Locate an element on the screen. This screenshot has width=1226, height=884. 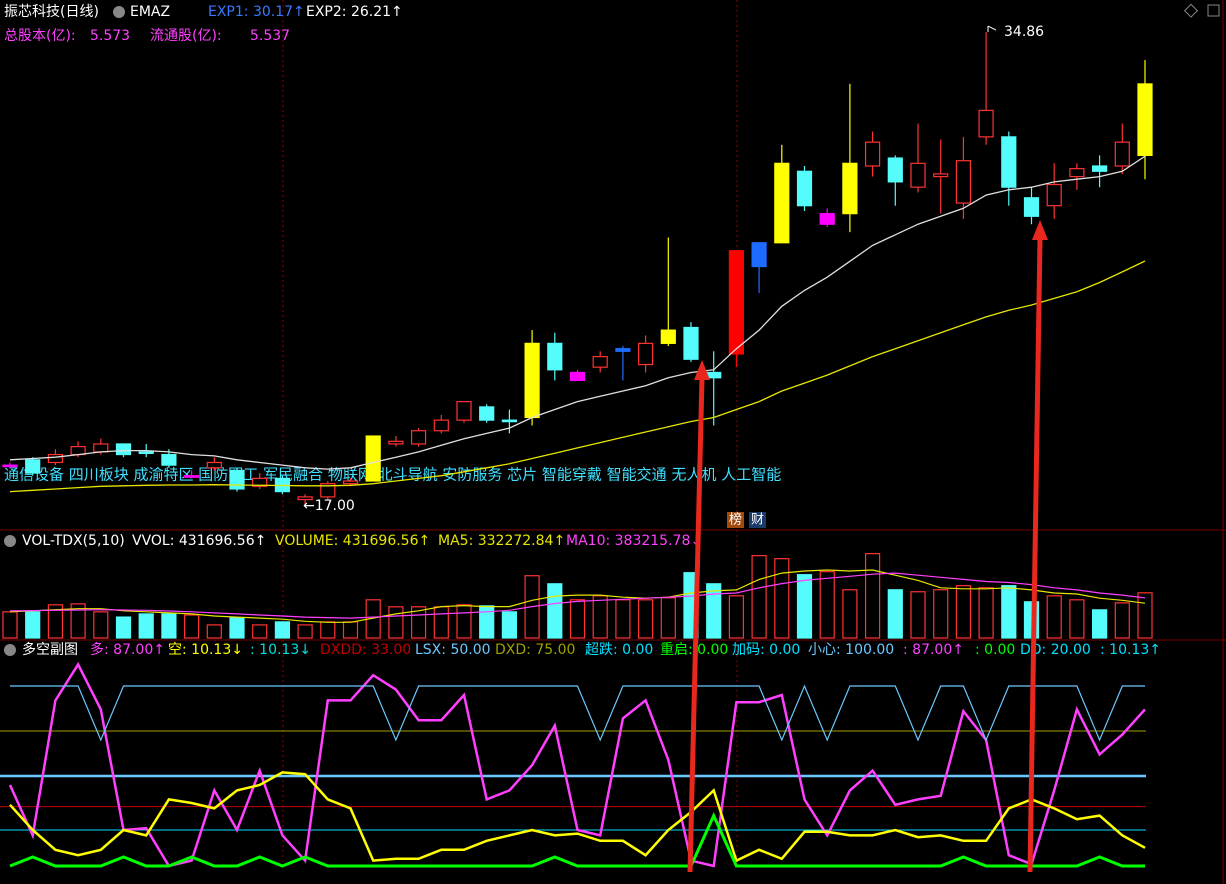
legend-item: 小心: 100.00 is located at coordinates (851, 650).